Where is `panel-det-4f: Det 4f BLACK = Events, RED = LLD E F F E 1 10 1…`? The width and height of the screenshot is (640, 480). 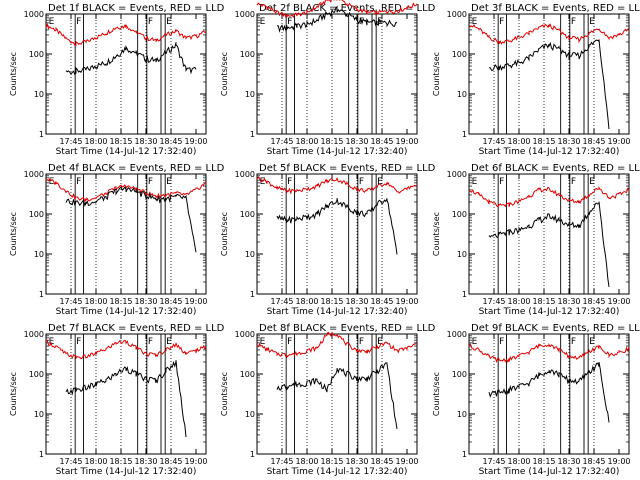 panel-det-4f: Det 4f BLACK = Events, RED = LLD E F F E 1 10 1… is located at coordinates (117, 240).